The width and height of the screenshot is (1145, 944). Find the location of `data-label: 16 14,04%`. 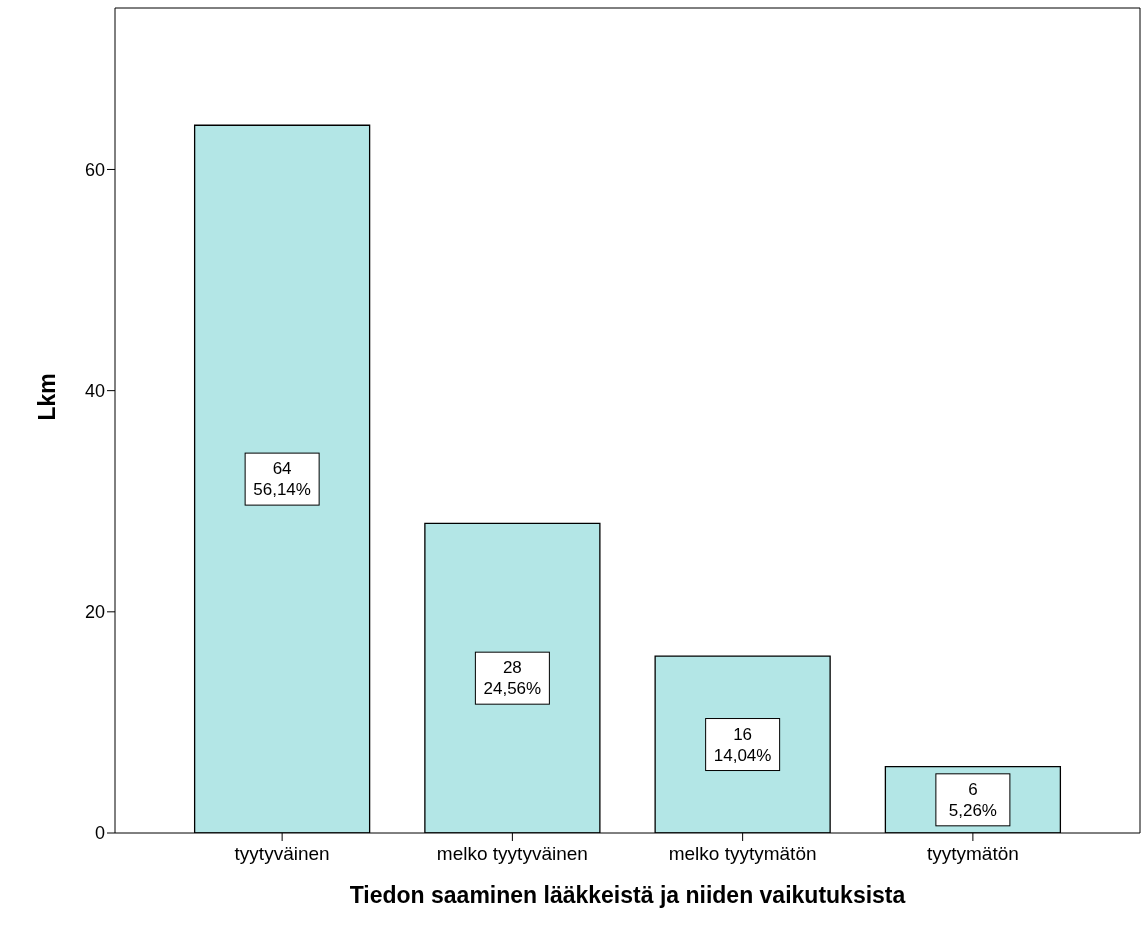

data-label: 16 14,04% is located at coordinates (742, 744).